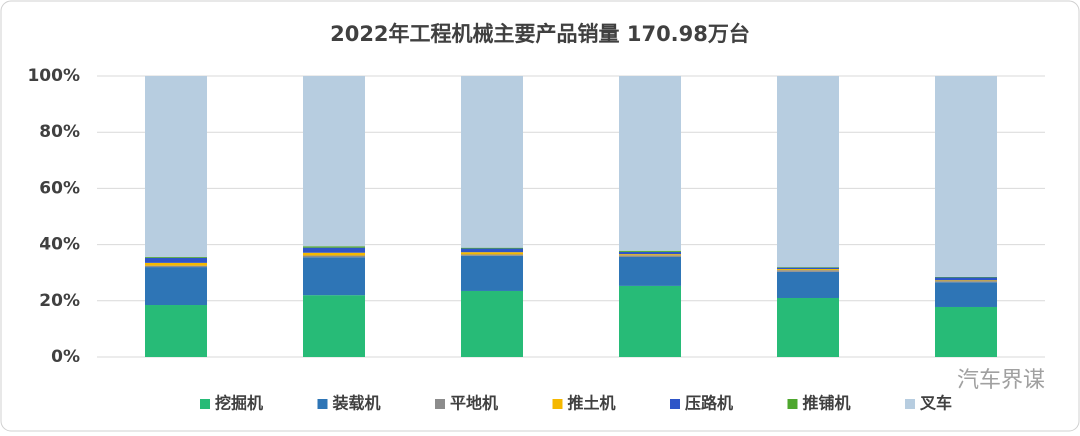 This screenshot has width=1080, height=436. Describe the element at coordinates (59, 301) in the screenshot. I see `y-tick-label: 20%` at that location.